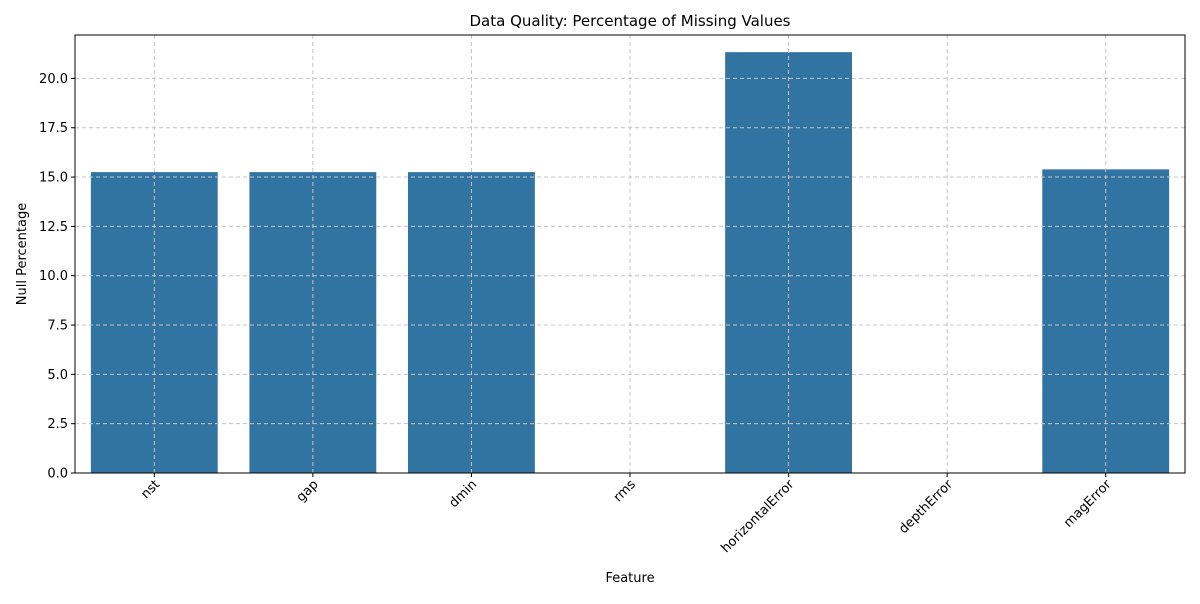  I want to click on y-tick-label: 15.0, so click(53, 178).